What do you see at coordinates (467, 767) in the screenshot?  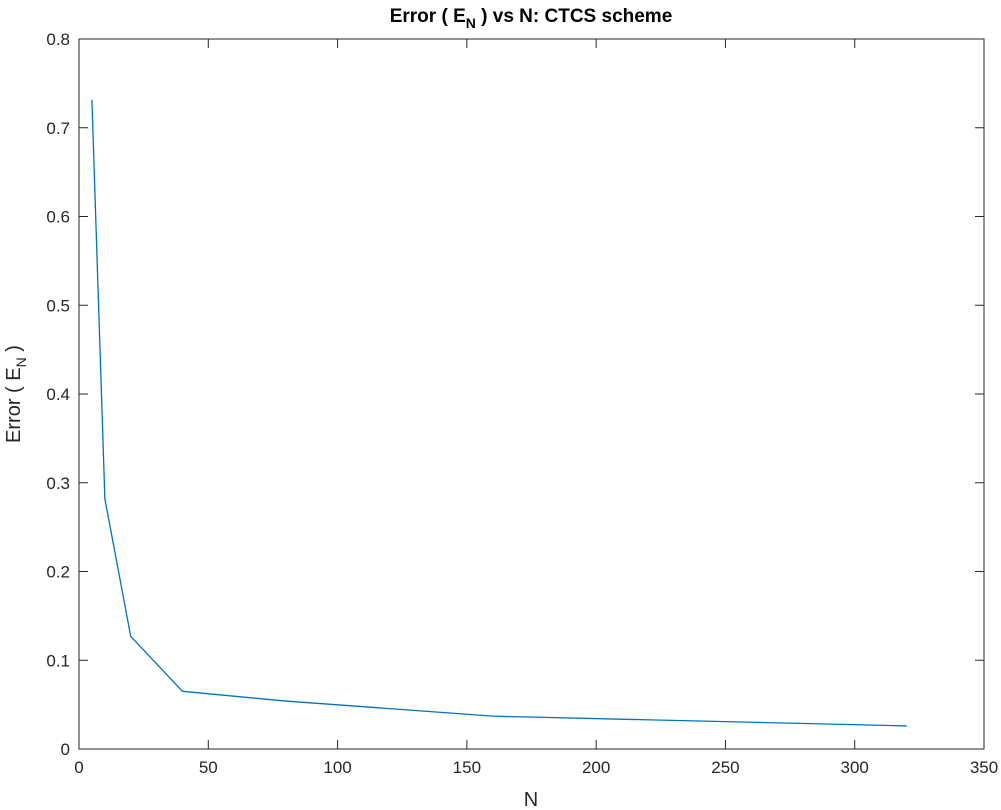 I see `x-tick-label: 150` at bounding box center [467, 767].